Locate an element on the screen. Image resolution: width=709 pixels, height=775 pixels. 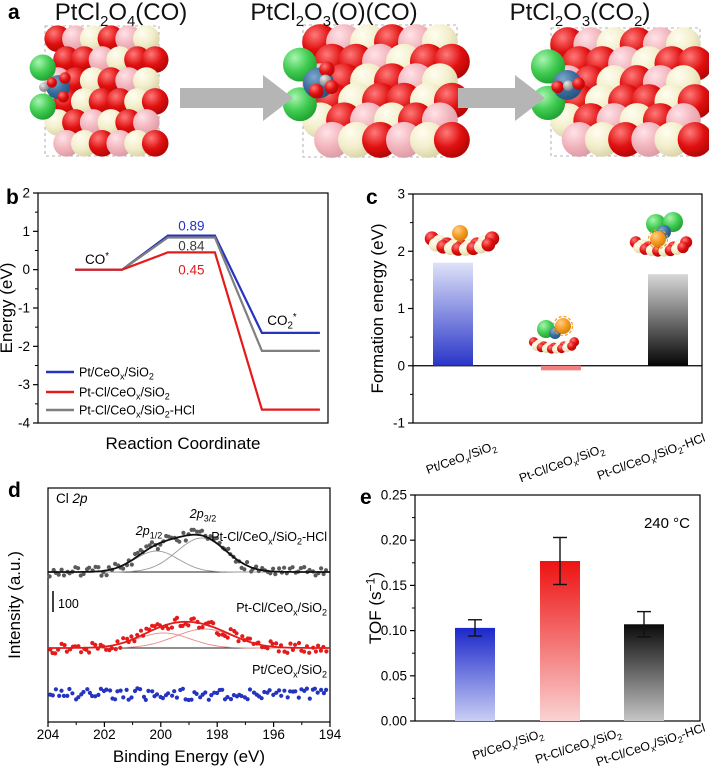
d-peak-label-12: 2p1/2 is located at coordinates (148, 532).